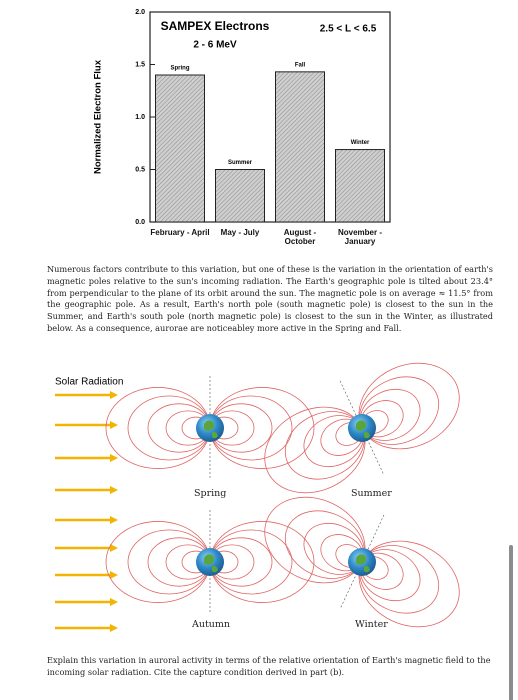 This screenshot has height=700, width=518. I want to click on panel-label: Spring, so click(210, 493).